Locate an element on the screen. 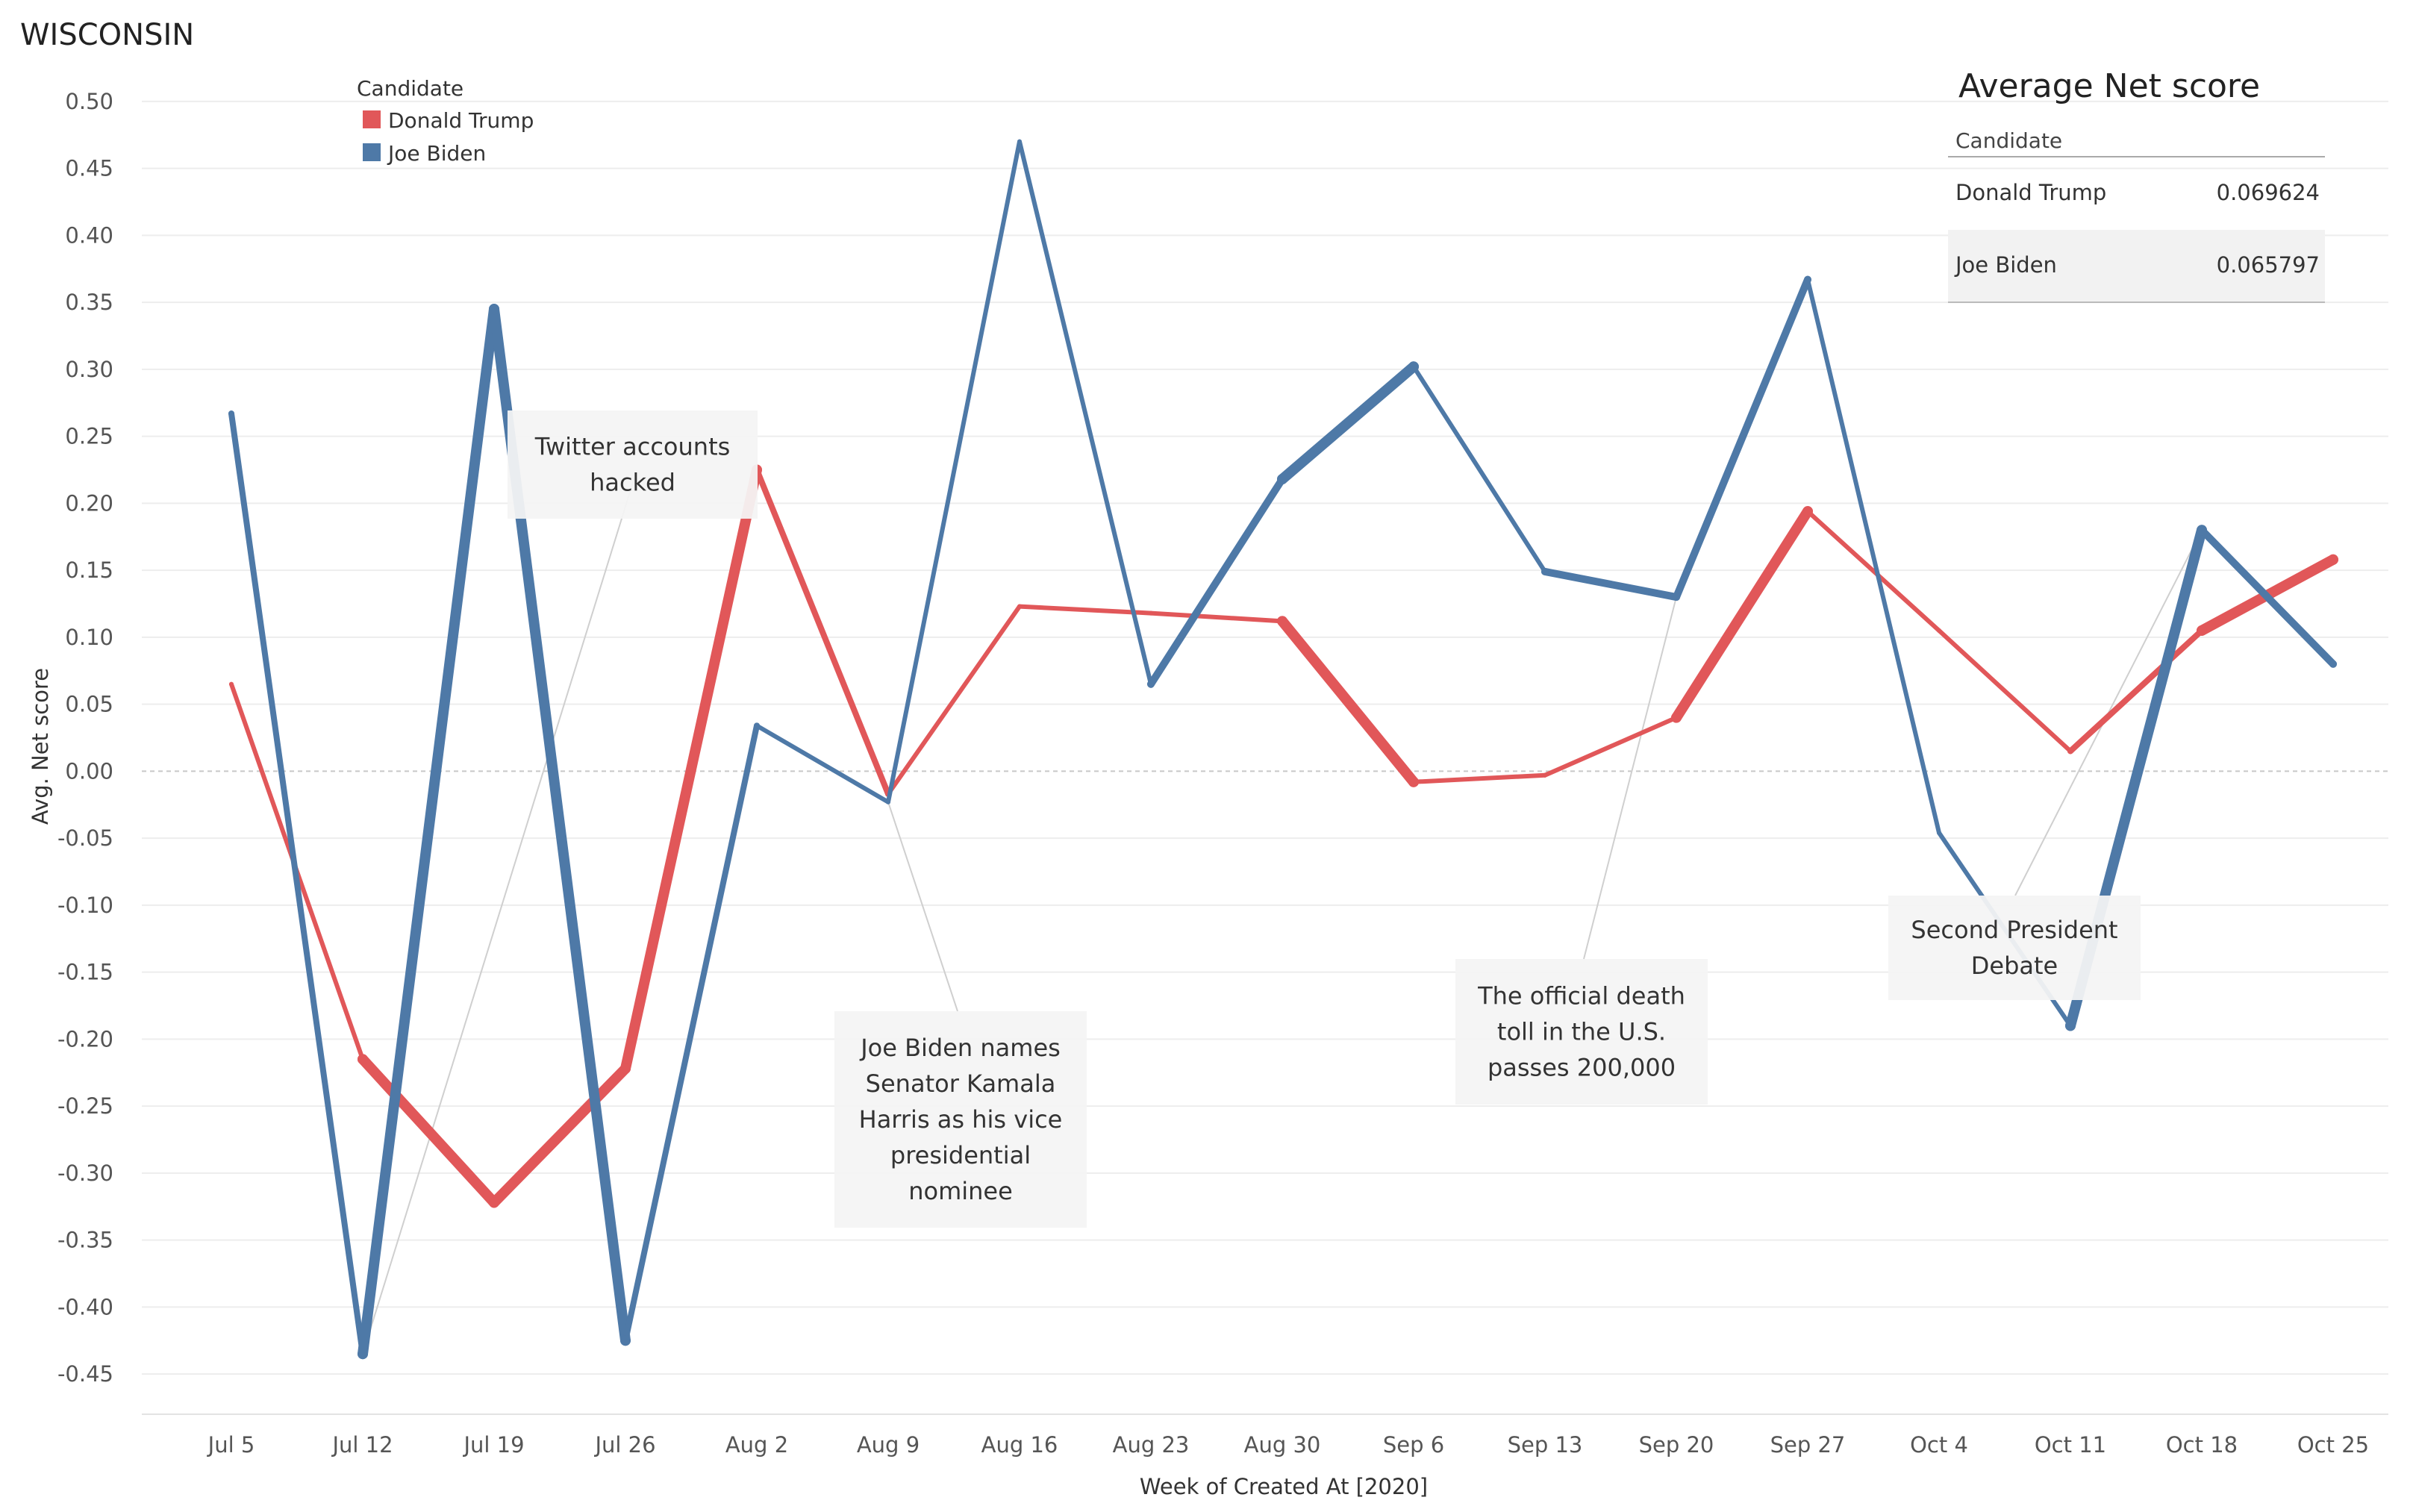  y-tick-label: 0.15 is located at coordinates (89, 570).